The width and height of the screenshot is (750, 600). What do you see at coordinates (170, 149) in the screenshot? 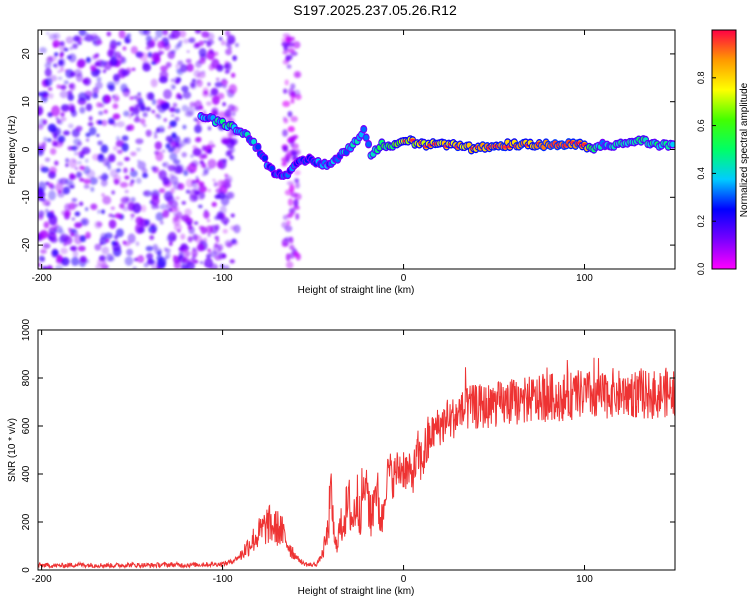
I see `spectrogram-noise-layer` at bounding box center [170, 149].